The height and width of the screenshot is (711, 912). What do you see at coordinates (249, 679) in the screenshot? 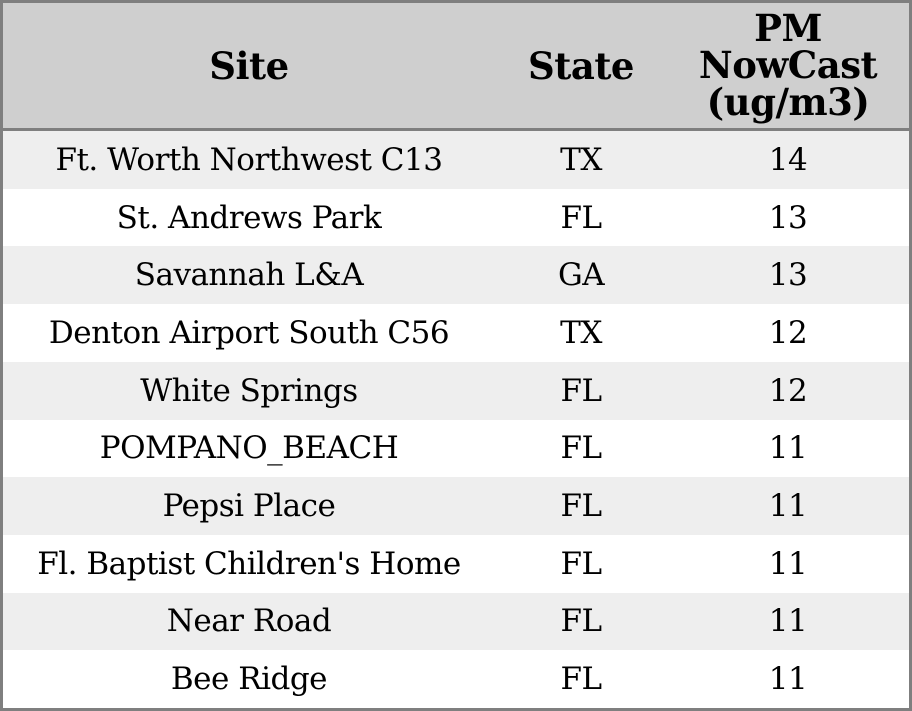
I see `cell-site: Bee Ridge` at bounding box center [249, 679].